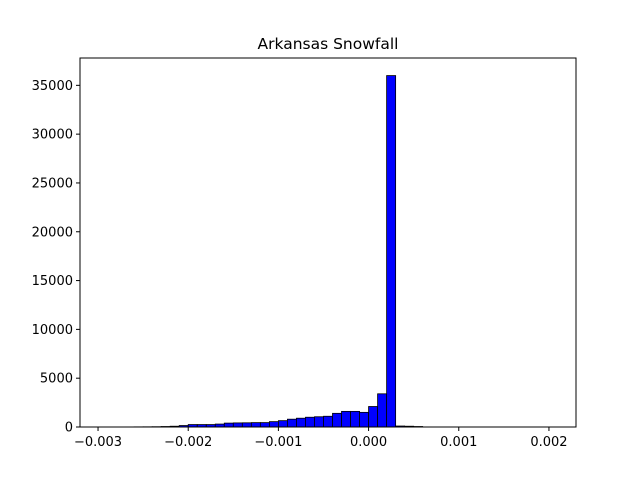 This screenshot has height=480, width=640. I want to click on x-tick-label: 0.000, so click(368, 442).